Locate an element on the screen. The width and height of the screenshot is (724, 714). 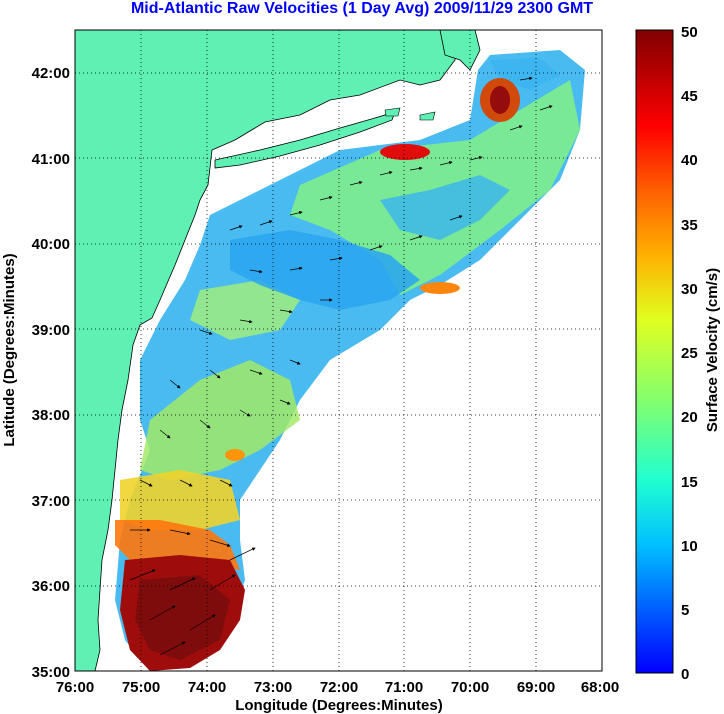
y-tick-label: 42:00 is located at coordinates (51, 73).